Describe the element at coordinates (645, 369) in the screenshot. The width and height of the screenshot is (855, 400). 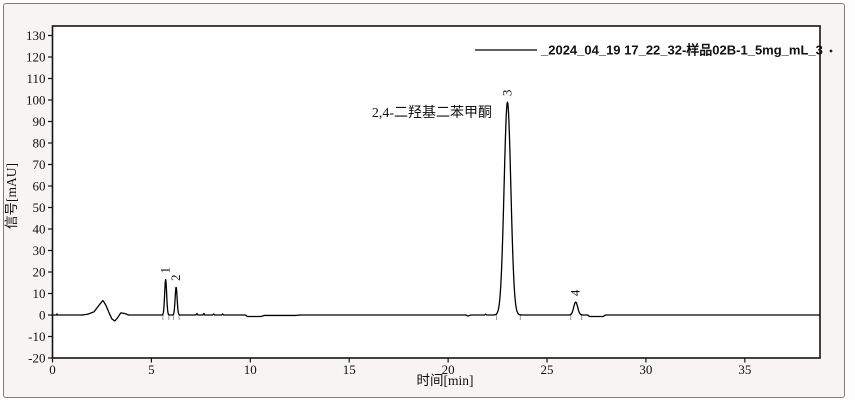
I see `x-tick-label: 30` at that location.